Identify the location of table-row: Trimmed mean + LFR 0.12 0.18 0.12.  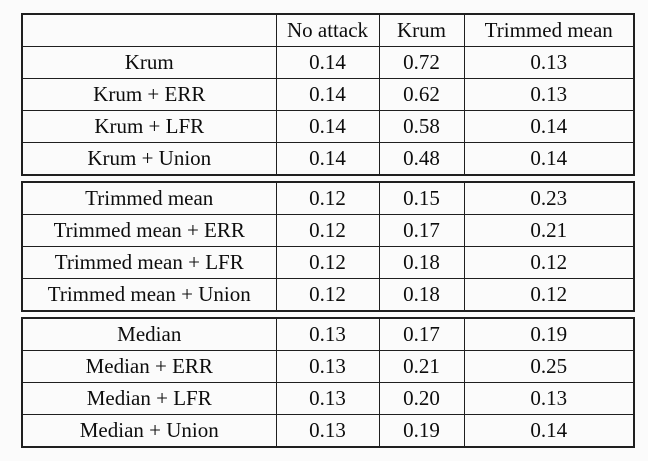
(328, 262).